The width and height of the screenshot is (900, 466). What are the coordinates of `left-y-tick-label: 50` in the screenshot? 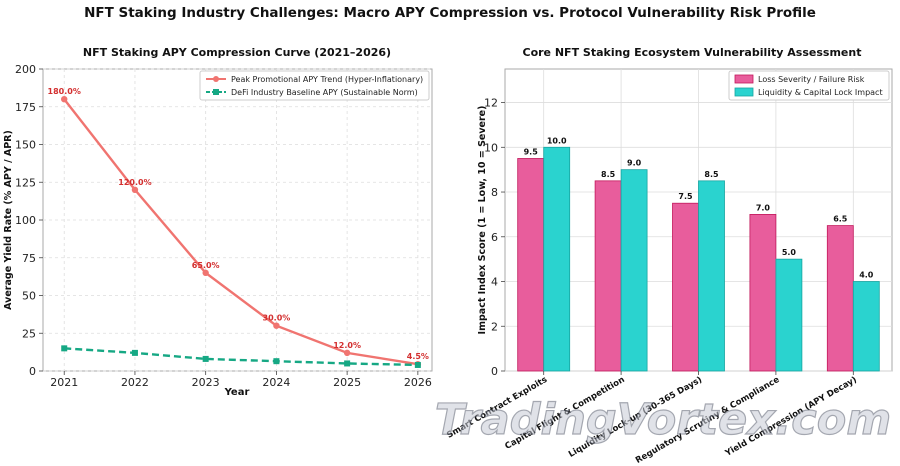 It's located at (29, 296).